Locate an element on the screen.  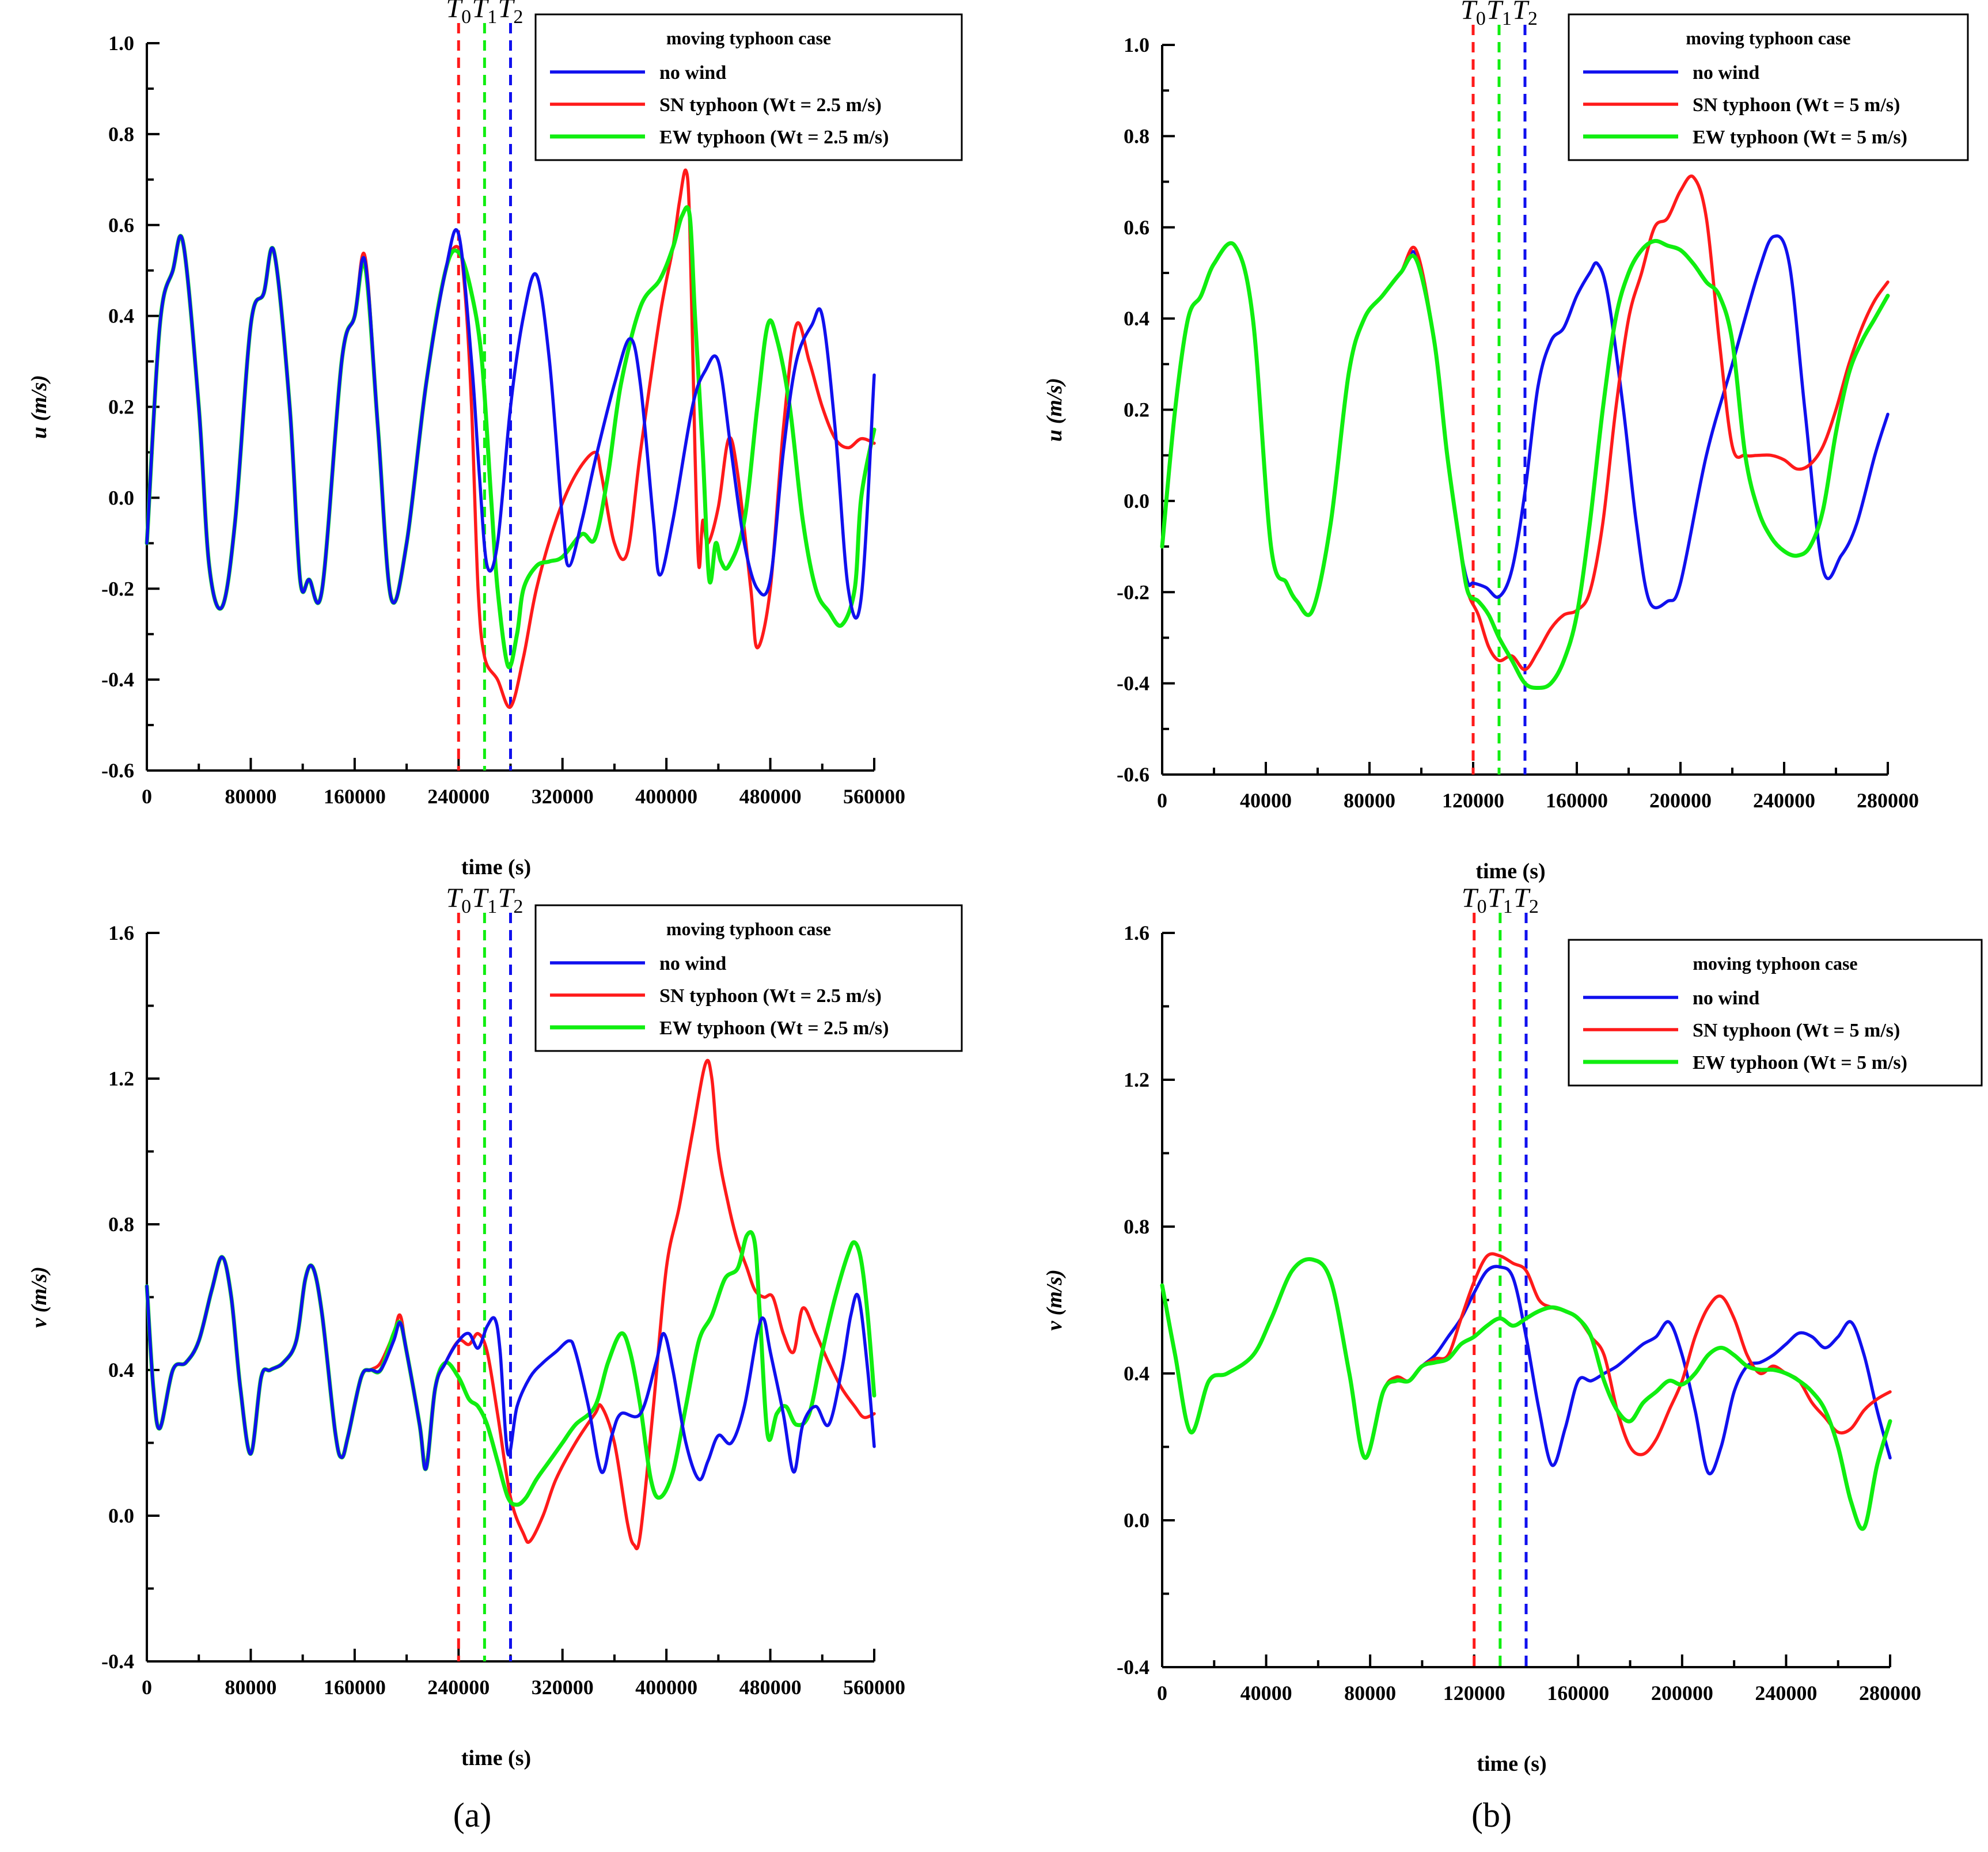
series-line-ew-typhoon is located at coordinates (1525, 464).